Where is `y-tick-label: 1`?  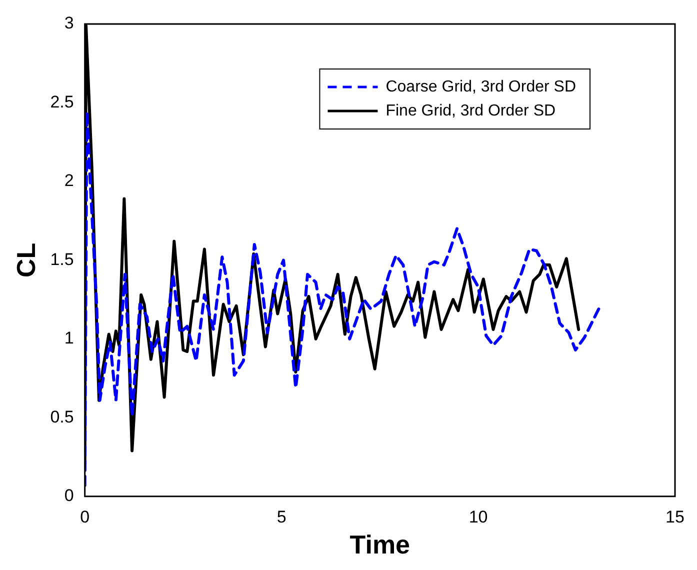 y-tick-label: 1 is located at coordinates (69, 338).